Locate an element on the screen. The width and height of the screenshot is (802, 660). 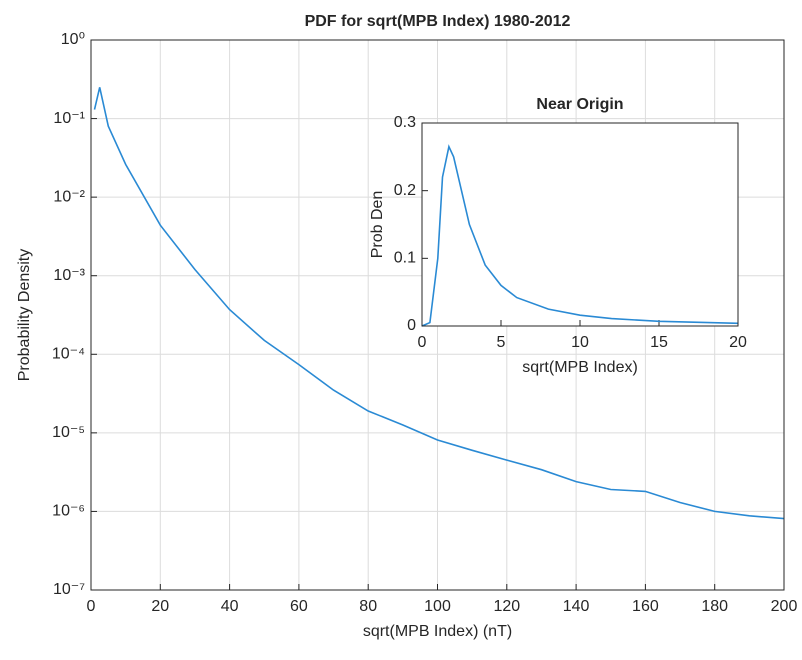
x-tick-label: 100 is located at coordinates (437, 606).